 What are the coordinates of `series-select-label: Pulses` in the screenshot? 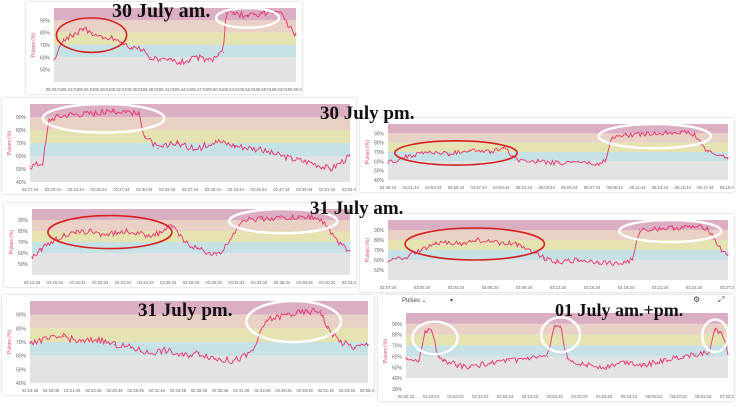 It's located at (411, 301).